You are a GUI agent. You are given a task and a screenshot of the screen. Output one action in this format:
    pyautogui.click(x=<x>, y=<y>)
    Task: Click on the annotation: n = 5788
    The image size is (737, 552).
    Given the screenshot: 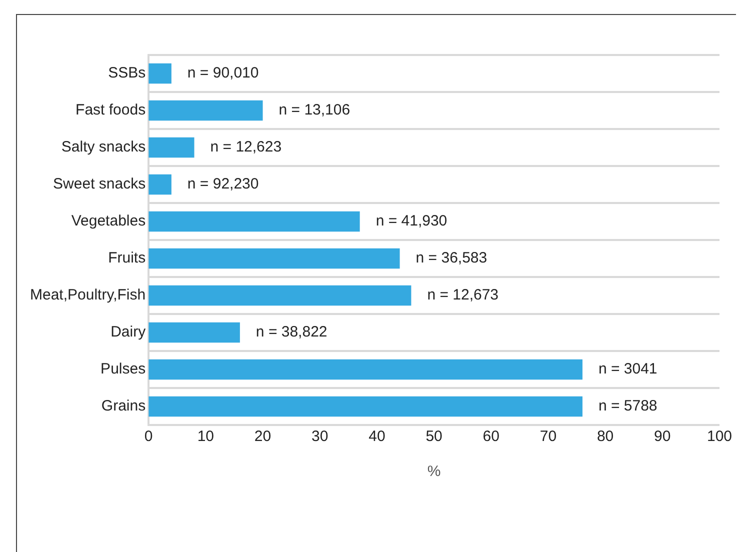 What is the action you would take?
    pyautogui.click(x=628, y=406)
    